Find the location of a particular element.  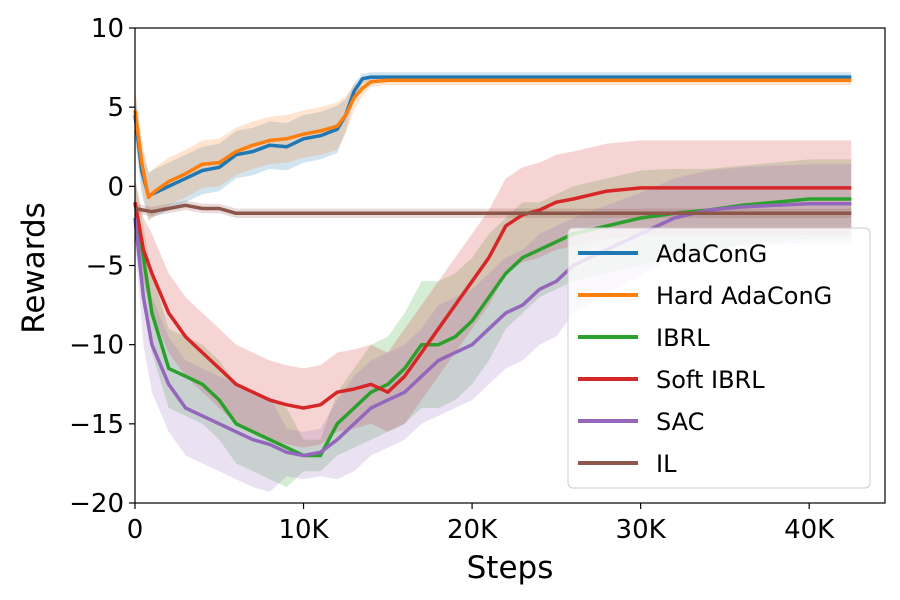

legend-label-5: IL is located at coordinates (666, 464).